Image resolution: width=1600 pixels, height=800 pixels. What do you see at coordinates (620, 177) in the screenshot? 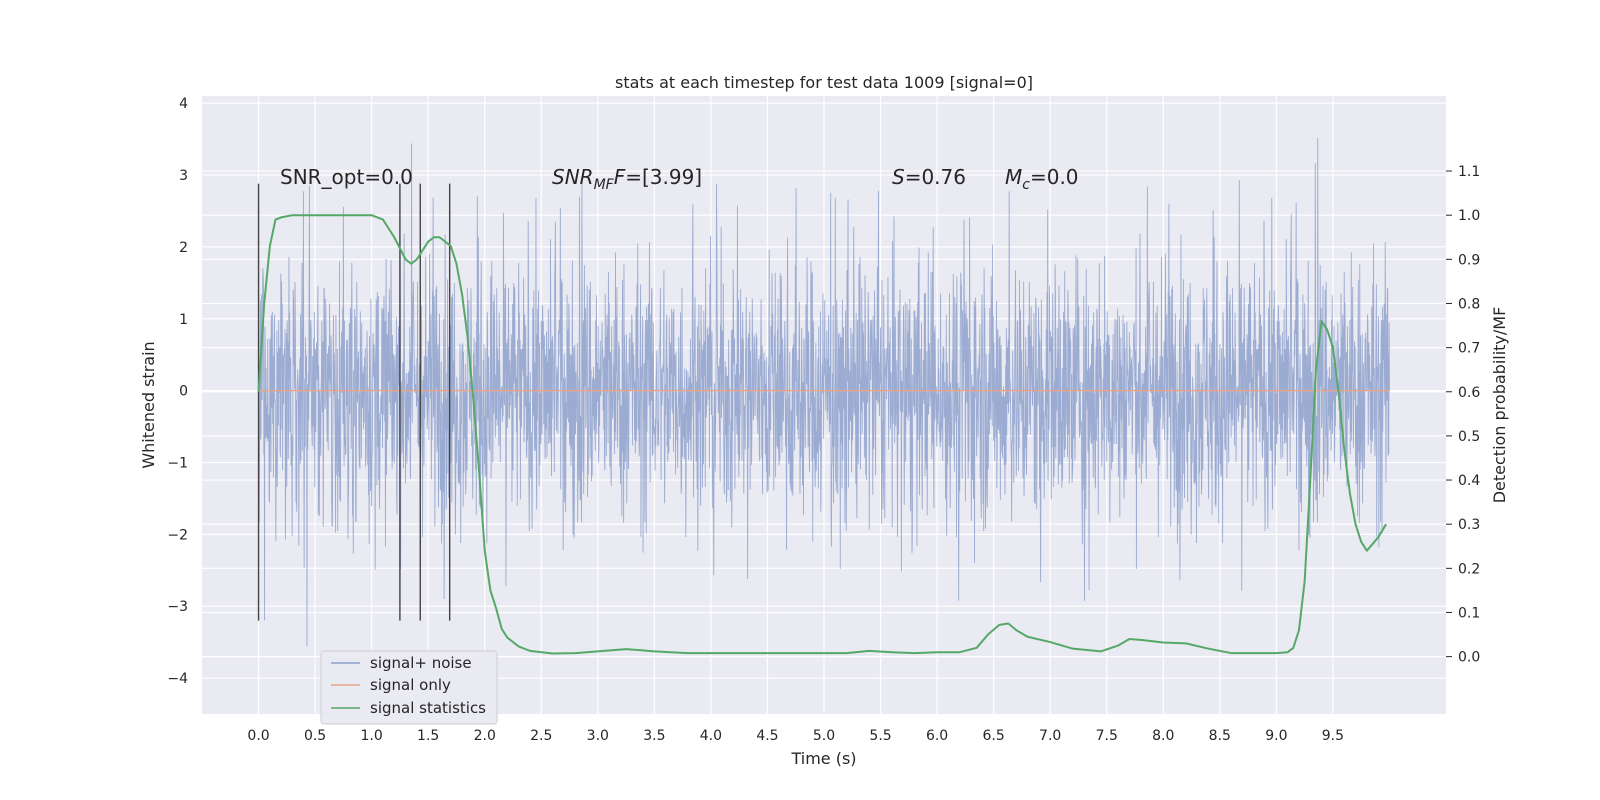
I see `annotation-snr-mf-f: F` at bounding box center [620, 177].